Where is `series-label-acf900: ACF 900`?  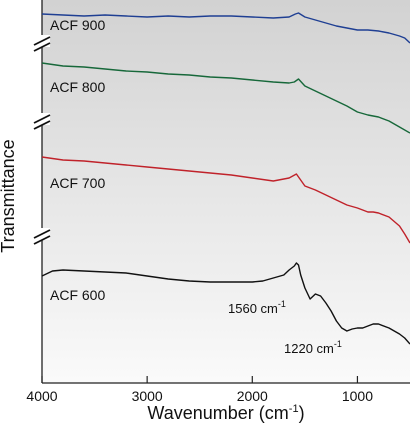
series-label-acf900: ACF 900 is located at coordinates (77, 25).